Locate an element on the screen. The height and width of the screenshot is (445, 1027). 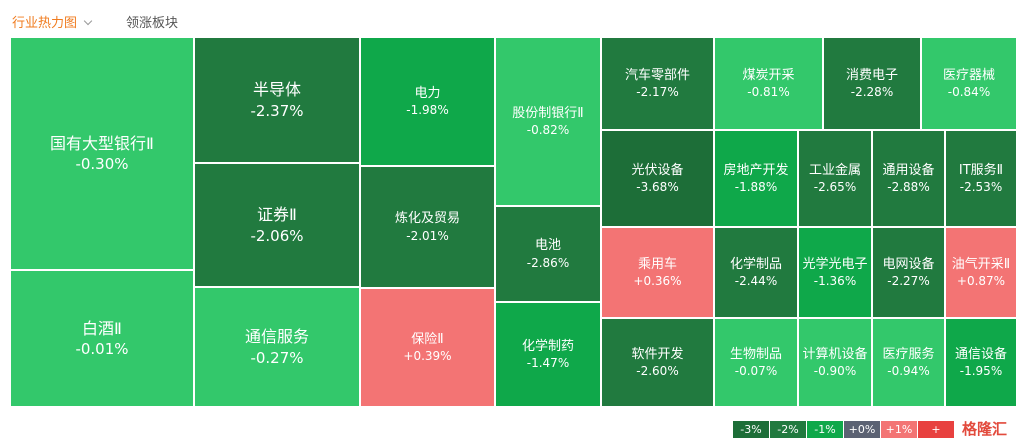
tile-name: 油气开采Ⅱ is located at coordinates (981, 264).